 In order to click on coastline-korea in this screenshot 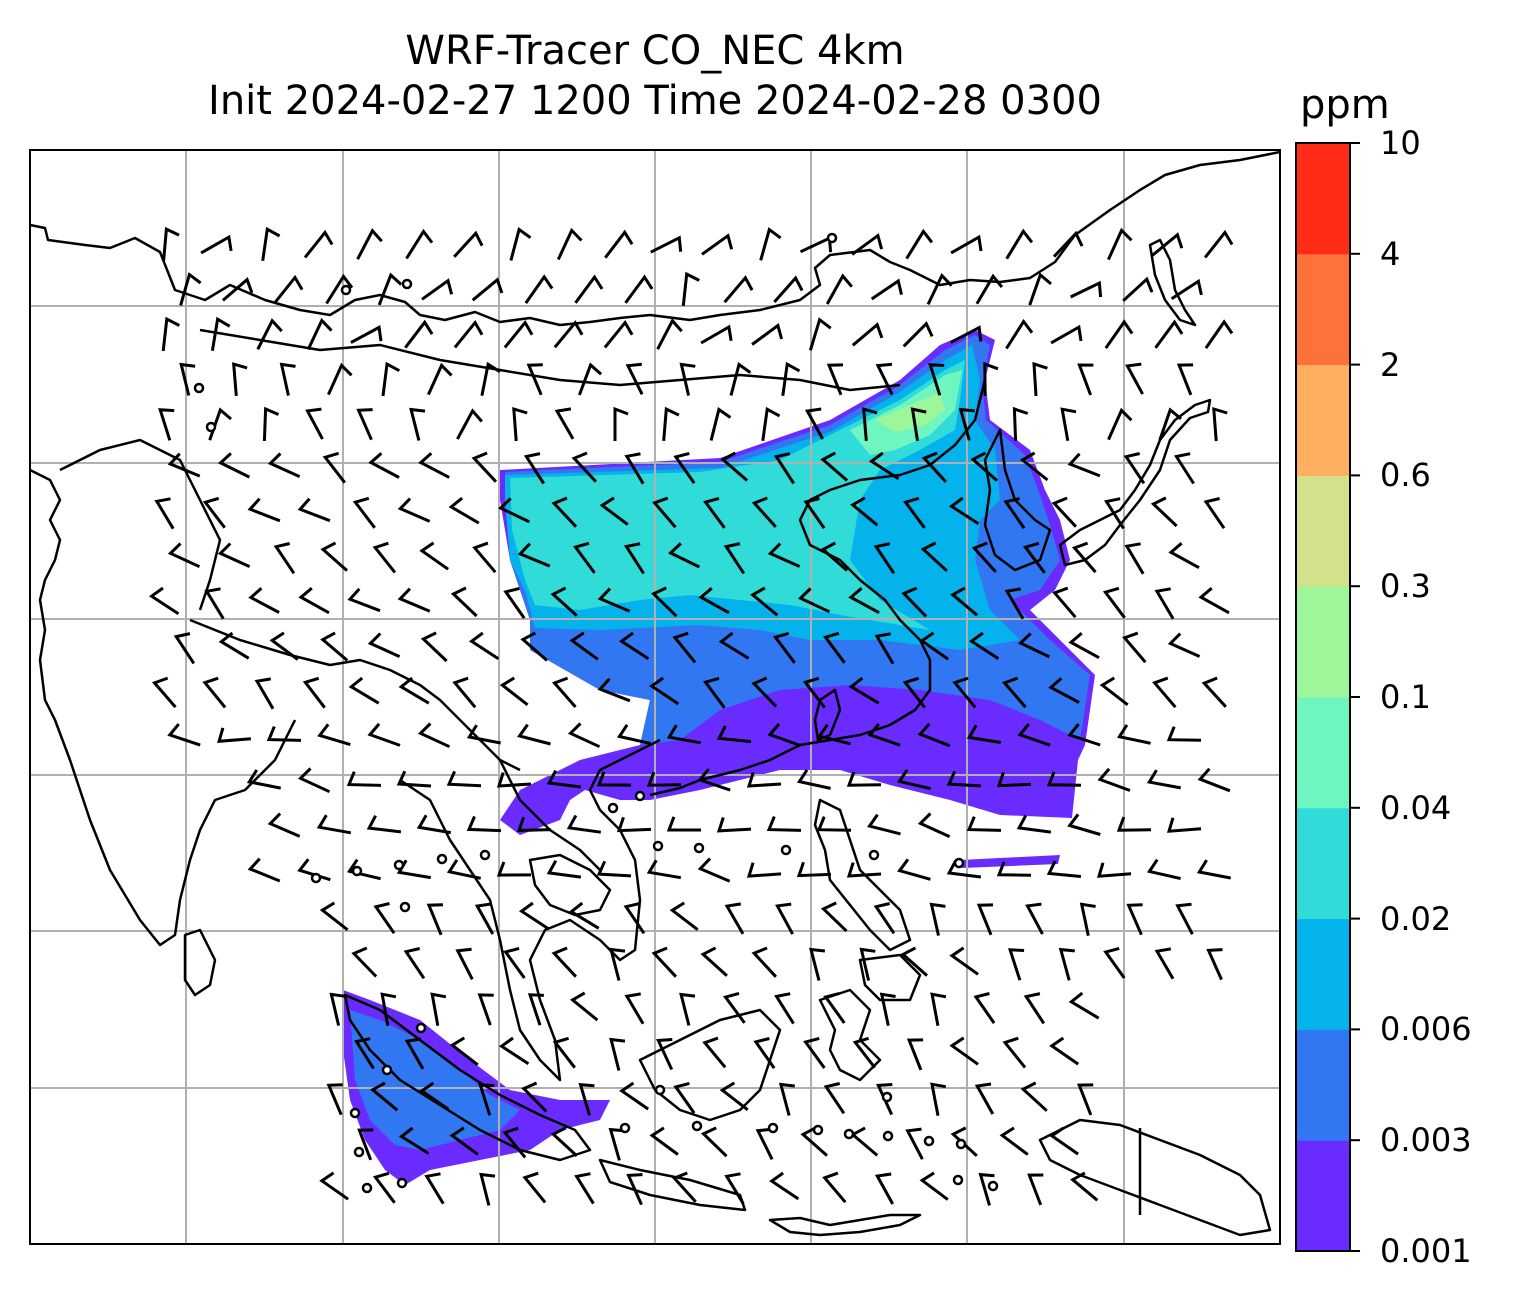, I will do `click(1017, 500)`.